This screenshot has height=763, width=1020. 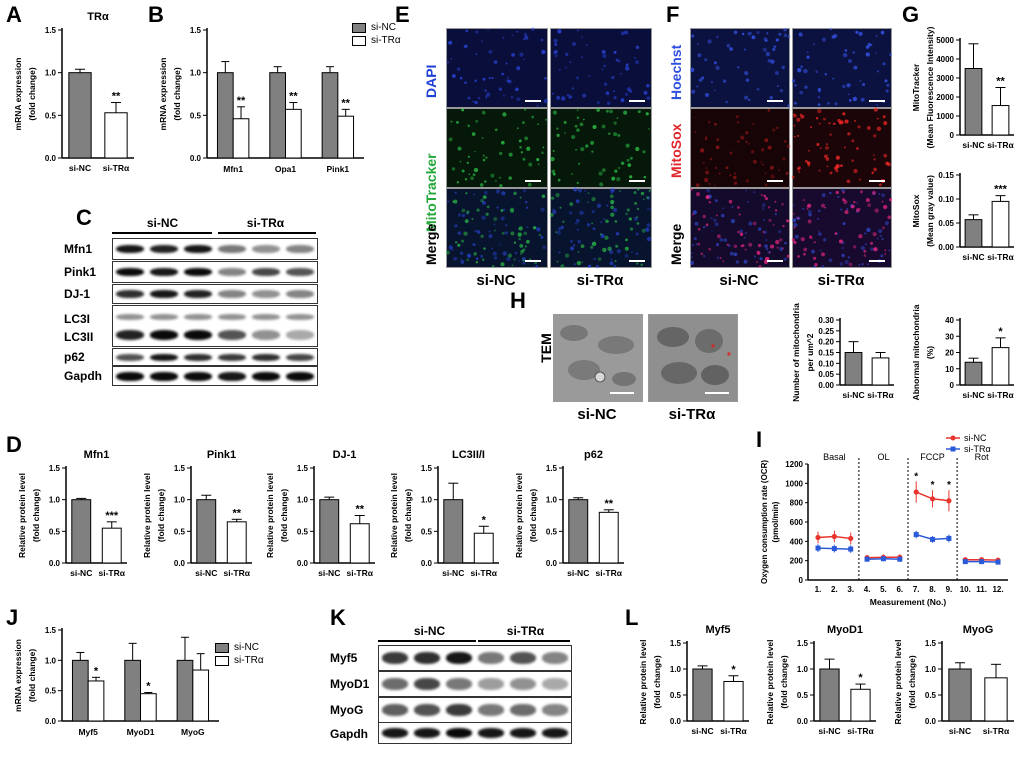 I want to click on y-axis-label-line: Relative protein level, so click(x=394, y=515).